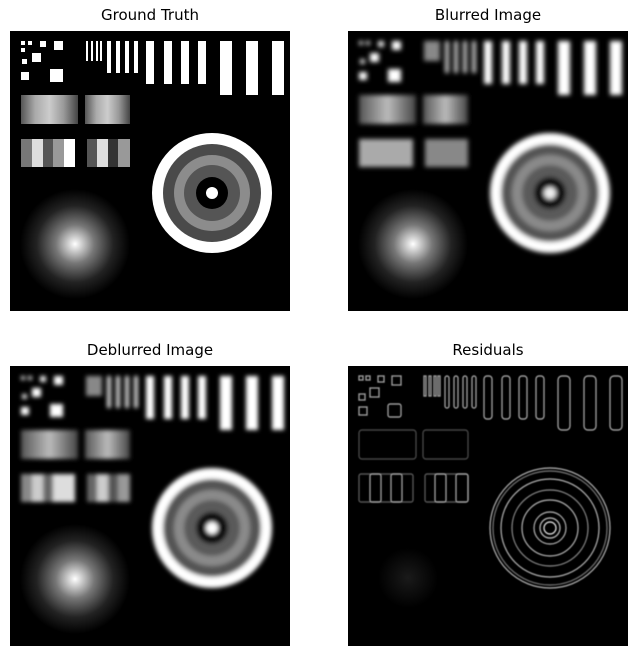 The image size is (638, 656). I want to click on panel-title: Deblurred Image, so click(150, 350).